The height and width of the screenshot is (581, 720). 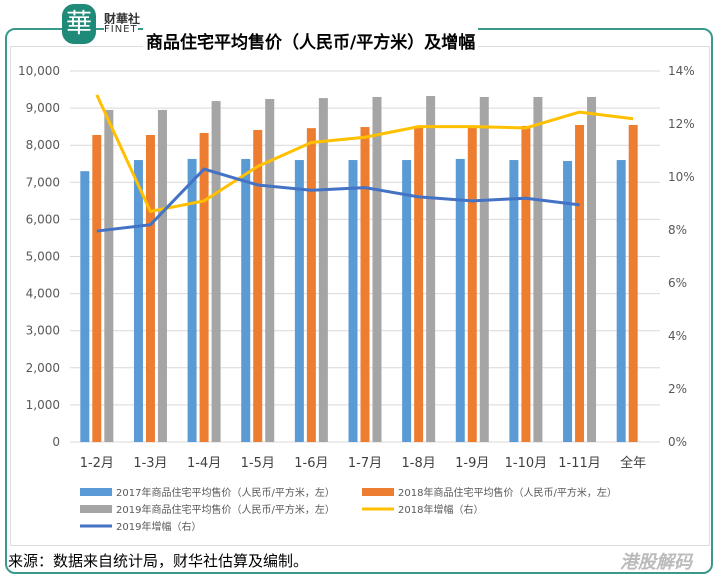 I want to click on y-left-tick: 2,000, so click(x=43, y=368).